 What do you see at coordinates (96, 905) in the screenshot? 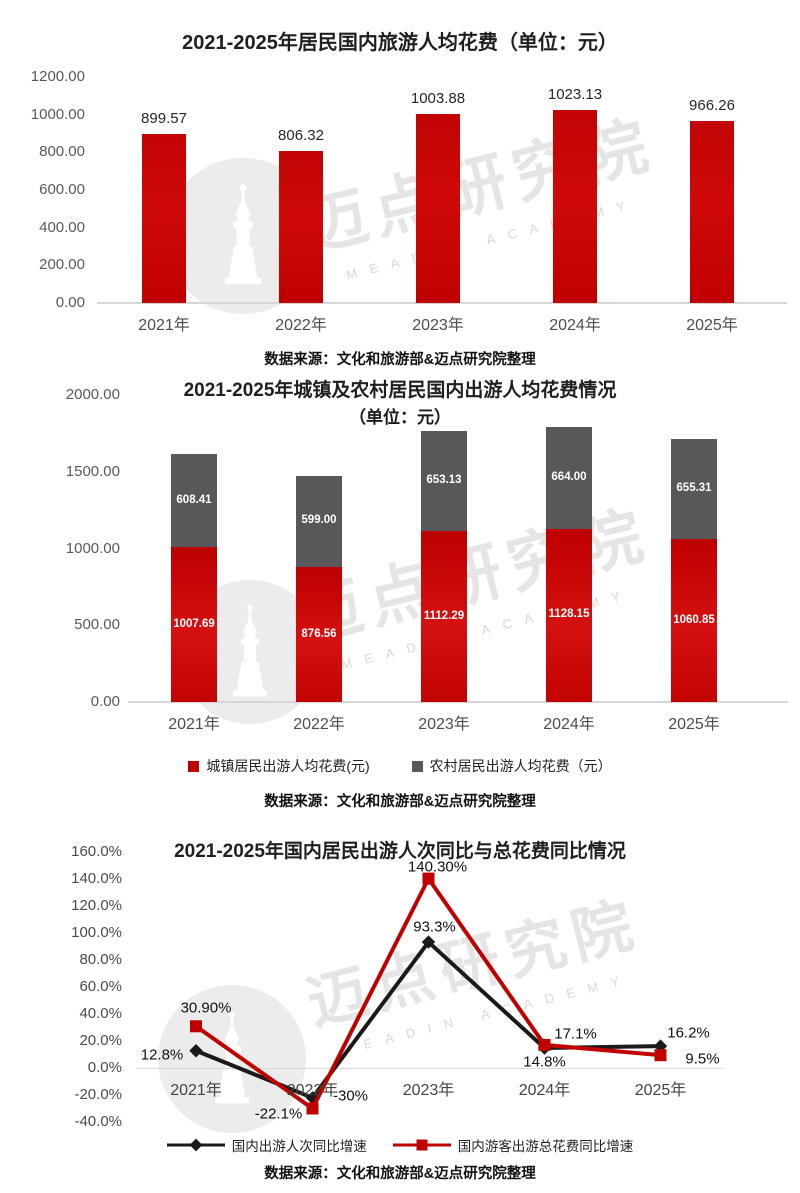
I see `y-tick-label: 120.0%` at bounding box center [96, 905].